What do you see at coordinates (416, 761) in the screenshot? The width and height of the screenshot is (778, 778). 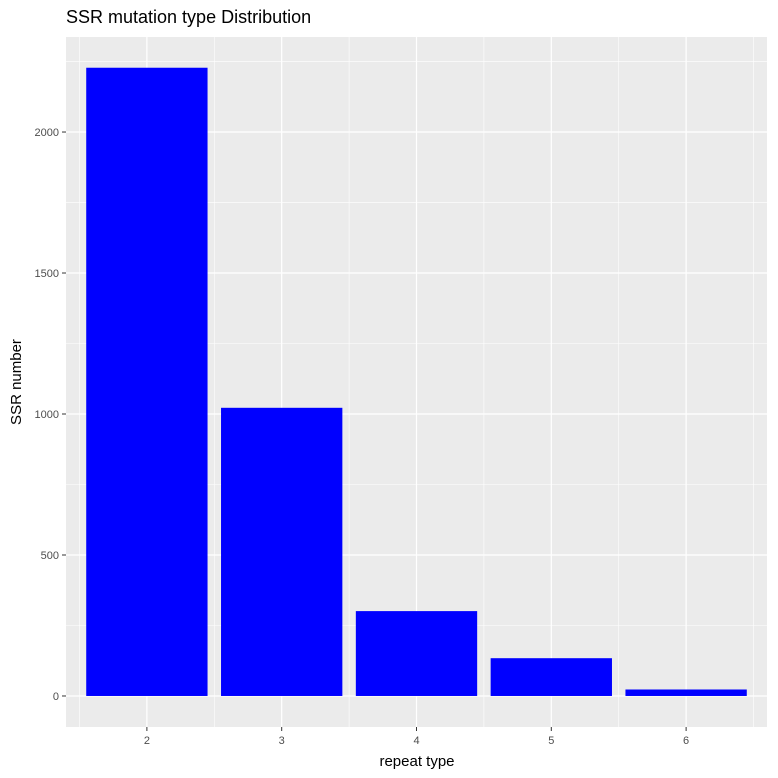 I see `x-axis-title: repeat type` at bounding box center [416, 761].